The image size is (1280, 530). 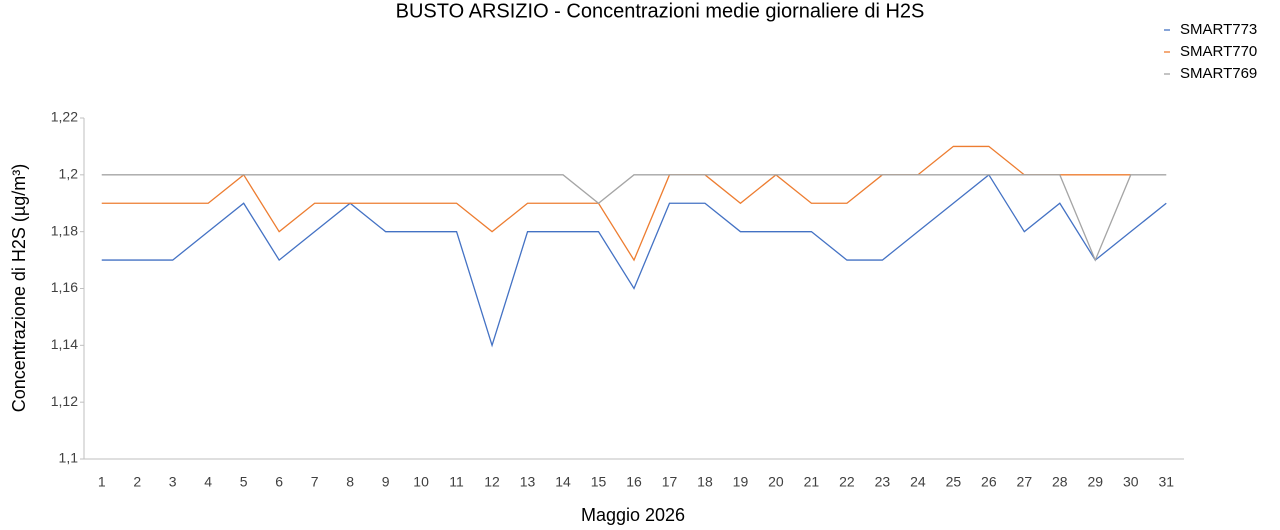 I want to click on x-tick-label: 26, so click(x=989, y=482).